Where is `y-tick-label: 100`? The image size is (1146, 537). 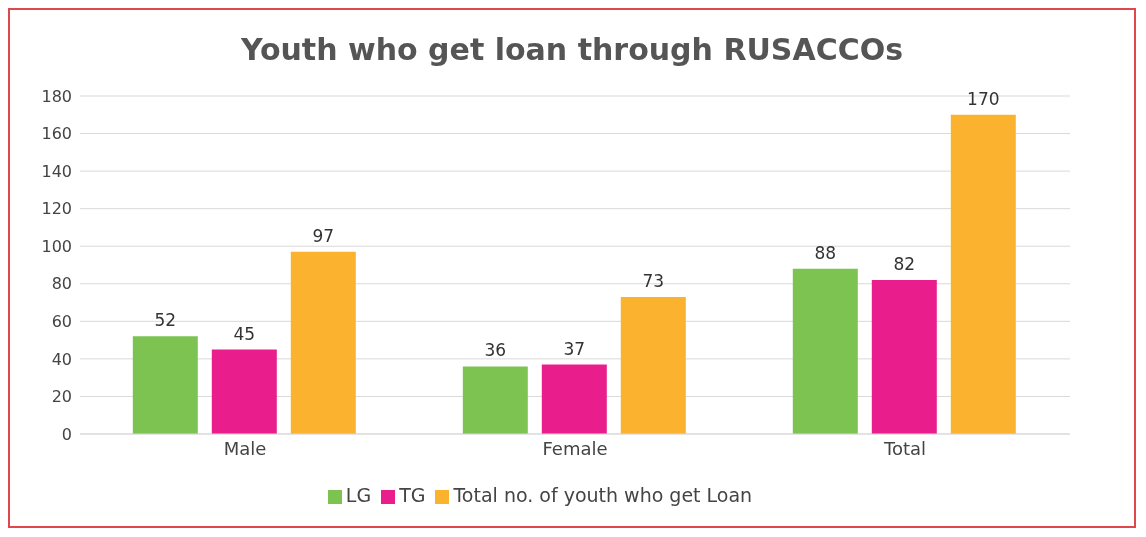 y-tick-label: 100 is located at coordinates (56, 246).